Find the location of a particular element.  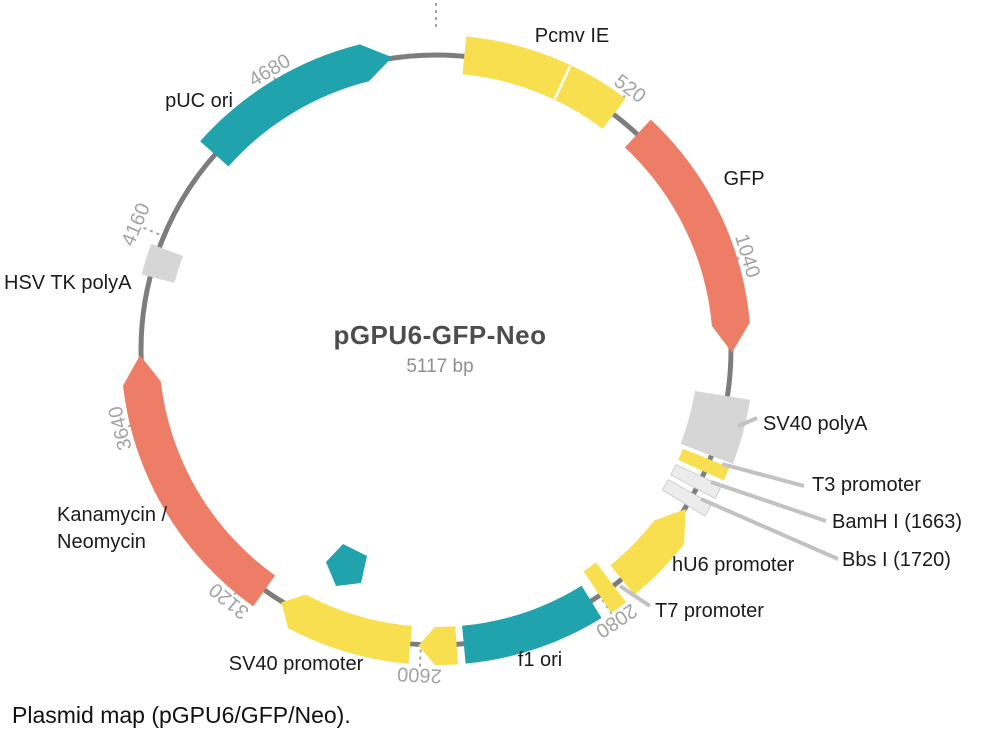

feature-label-bbsi-site: Bbs I (1720) is located at coordinates (896, 560).